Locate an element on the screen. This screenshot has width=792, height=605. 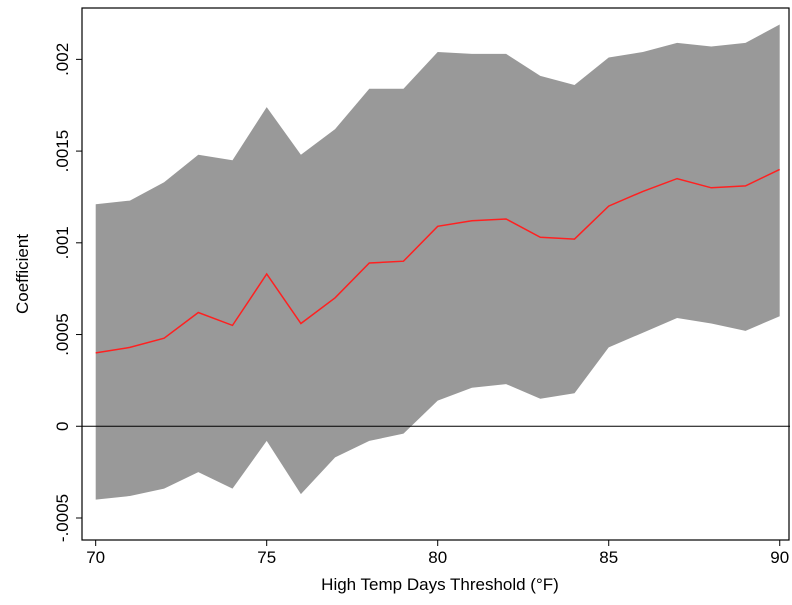
x-tick-label: 80 is located at coordinates (437, 557).